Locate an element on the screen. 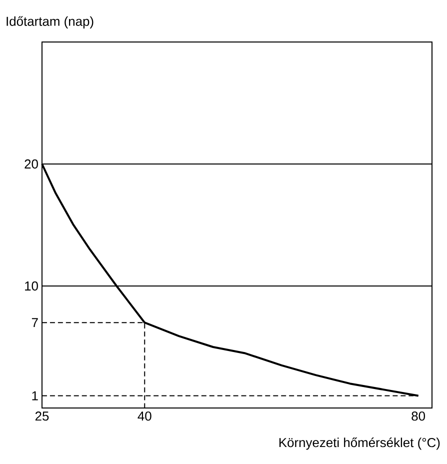 Image resolution: width=447 pixels, height=464 pixels. y-axis-title: Időtartam (nap) is located at coordinates (50, 22).